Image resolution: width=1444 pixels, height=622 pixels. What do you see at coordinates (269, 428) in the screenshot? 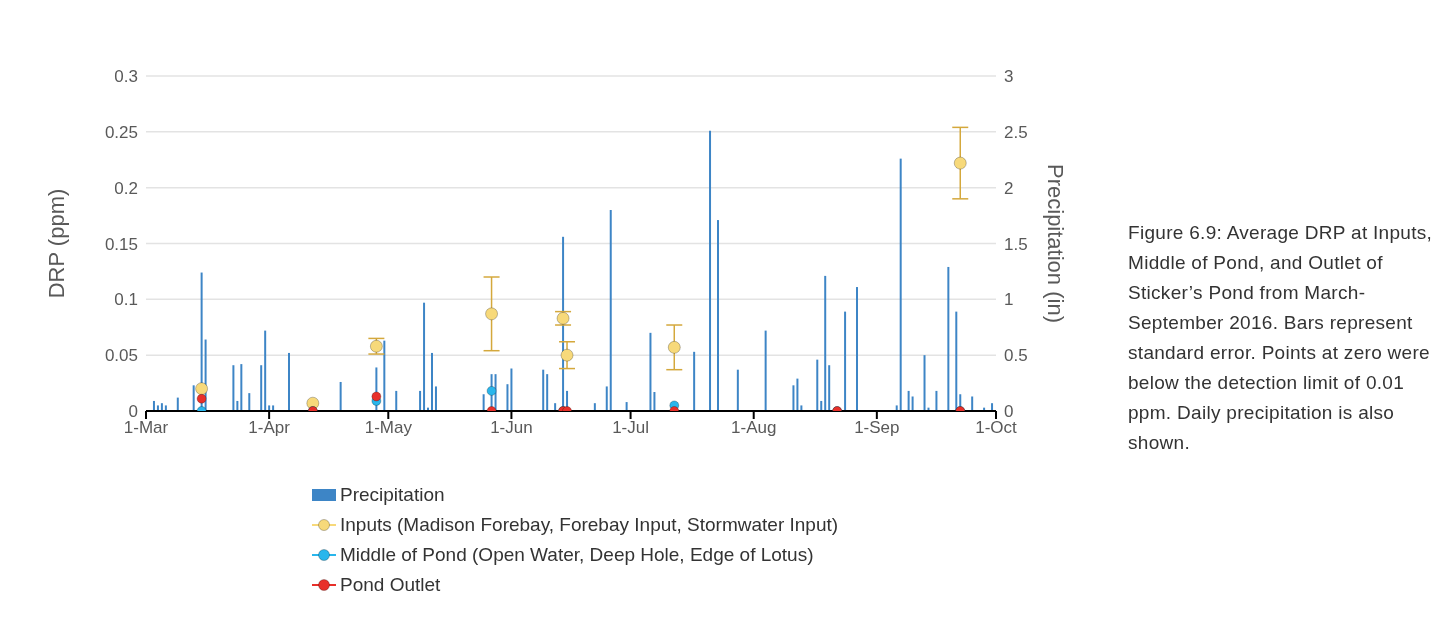
I see `x-tick-label: 1-Apr` at bounding box center [269, 428].